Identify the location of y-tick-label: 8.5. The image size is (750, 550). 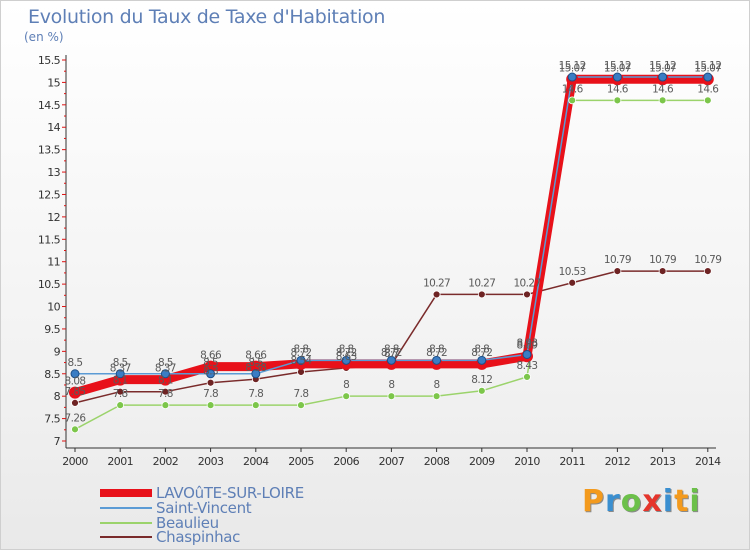
(52, 374).